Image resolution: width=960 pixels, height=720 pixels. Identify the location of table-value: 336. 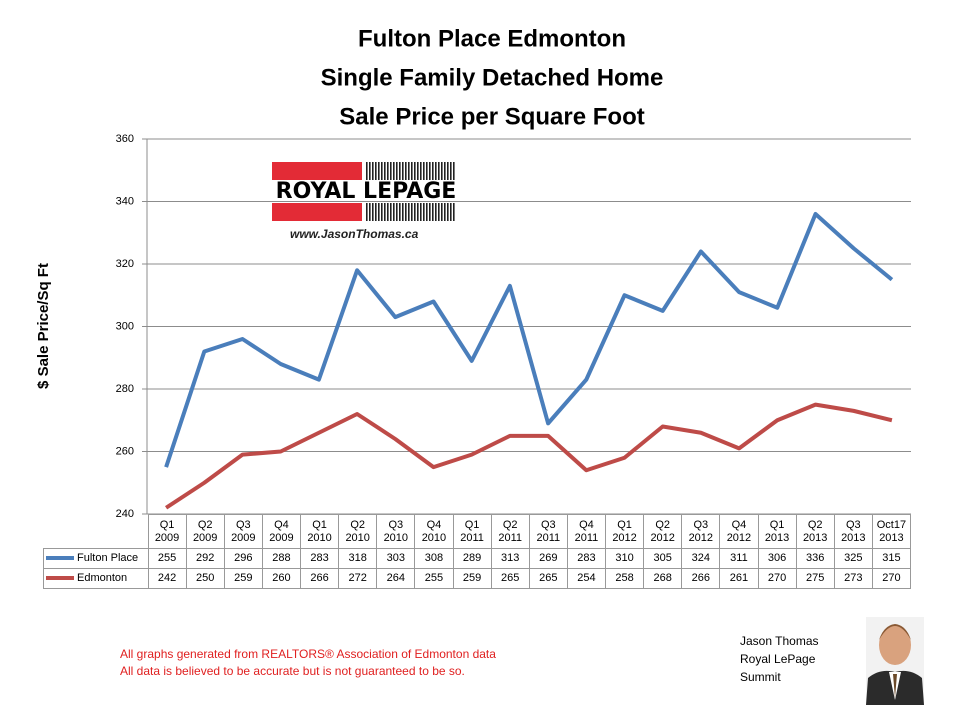
(815, 558).